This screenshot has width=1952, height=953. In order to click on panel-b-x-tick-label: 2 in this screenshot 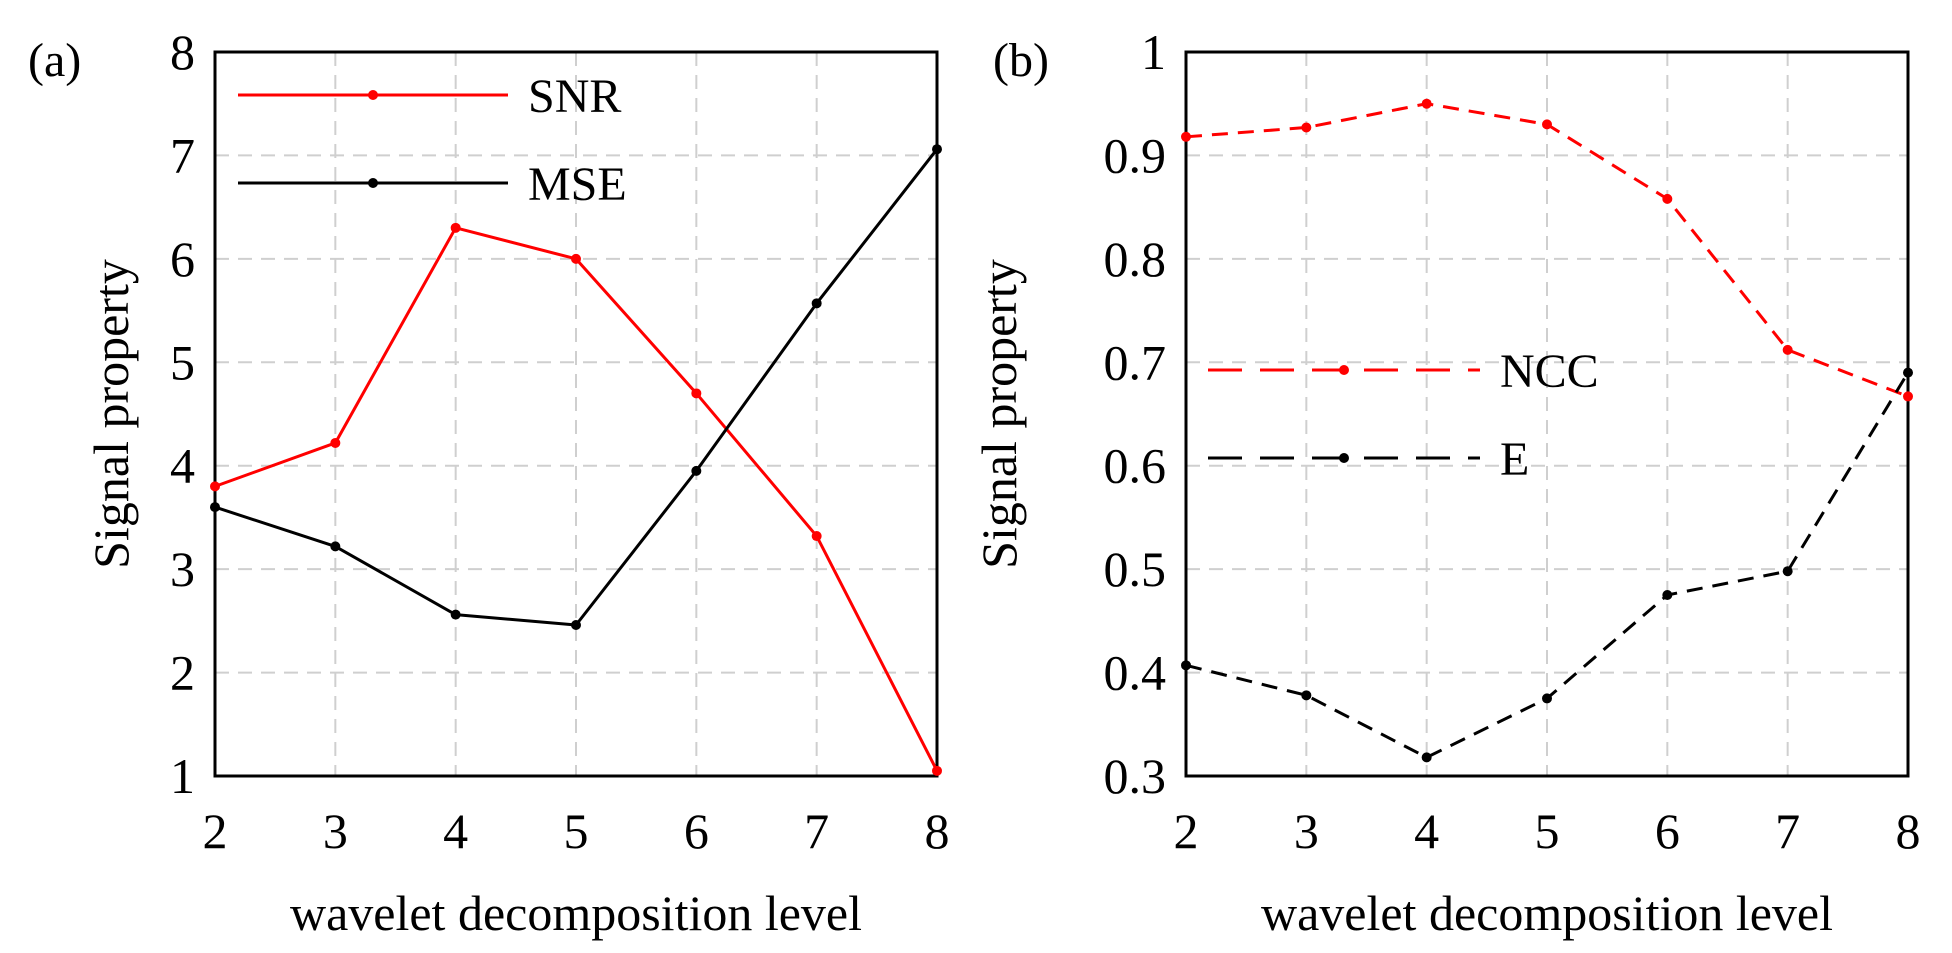, I will do `click(1186, 831)`.